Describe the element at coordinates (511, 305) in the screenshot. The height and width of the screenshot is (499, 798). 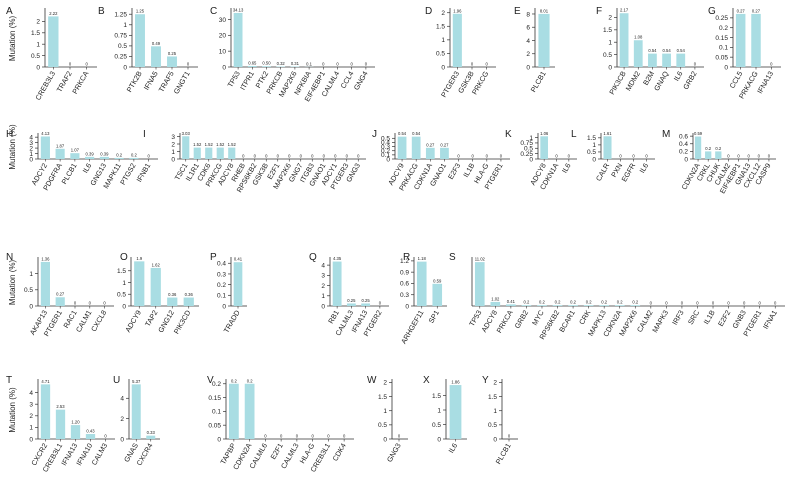
I see `bar-prkca` at that location.